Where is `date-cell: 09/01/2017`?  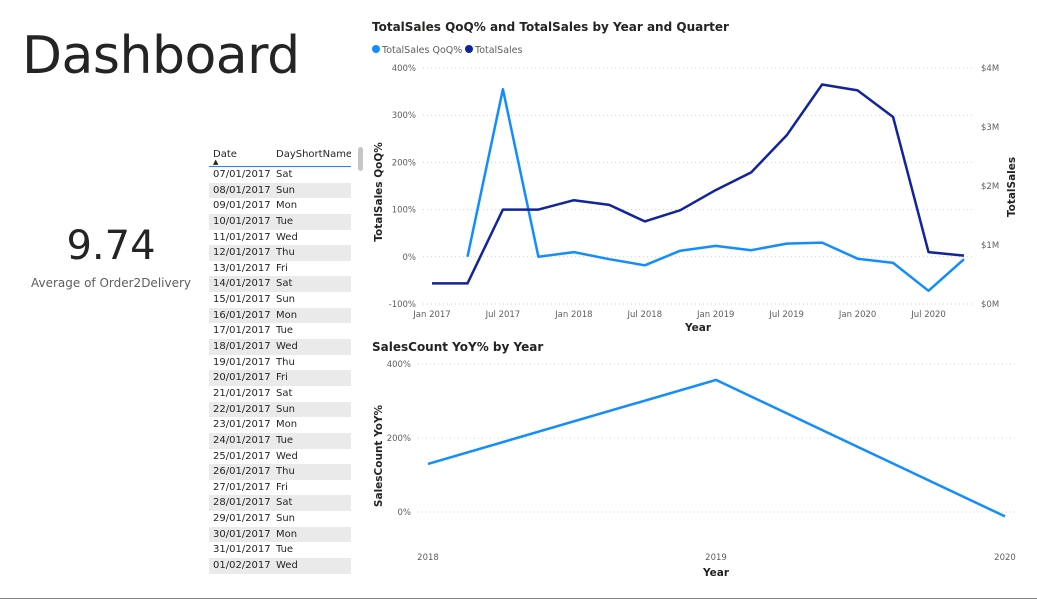
date-cell: 09/01/2017 is located at coordinates (242, 206).